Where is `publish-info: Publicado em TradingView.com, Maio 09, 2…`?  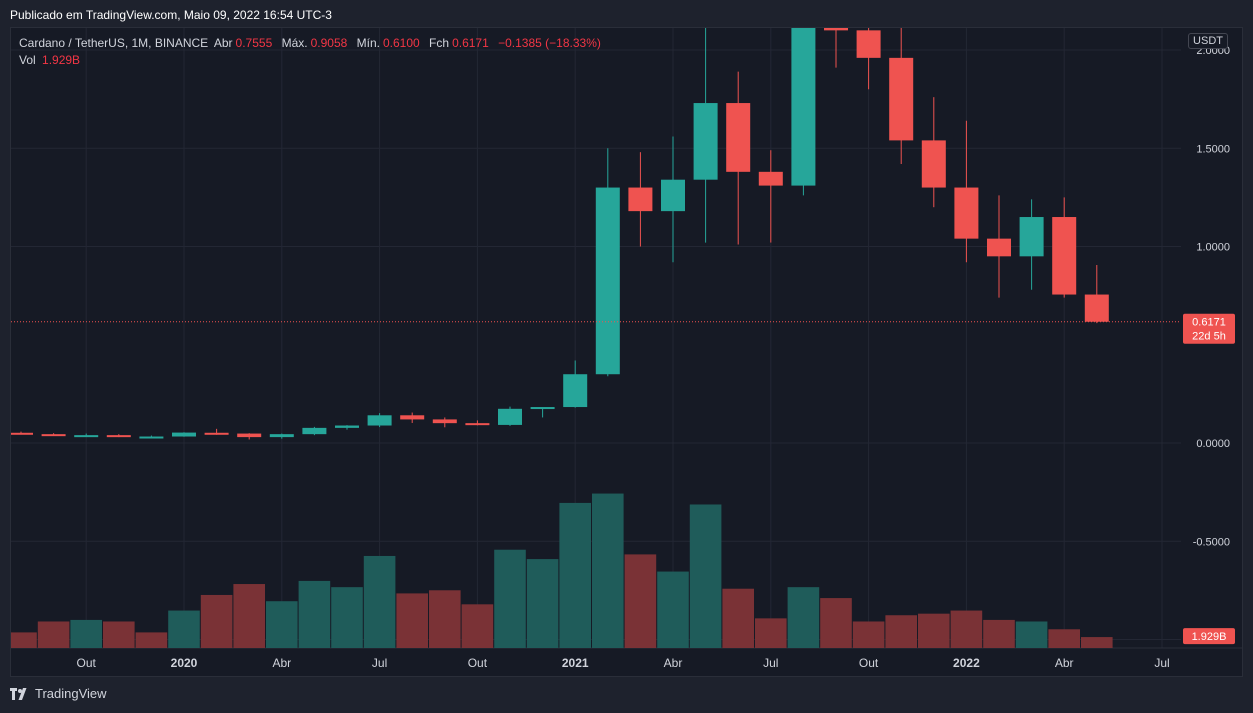 publish-info: Publicado em TradingView.com, Maio 09, 2… is located at coordinates (171, 15).